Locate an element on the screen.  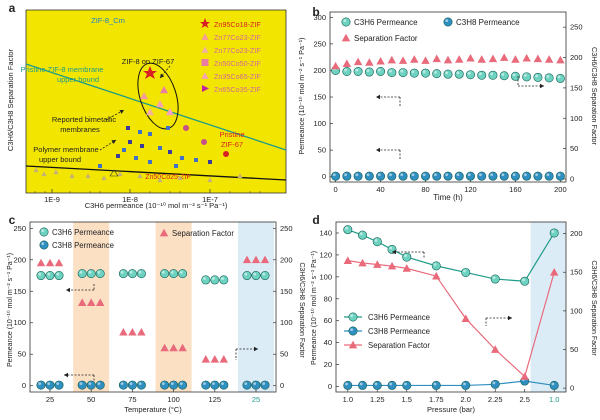
legend-d-c3h6-label: C3H6 Permeance is located at coordinates (399, 317).